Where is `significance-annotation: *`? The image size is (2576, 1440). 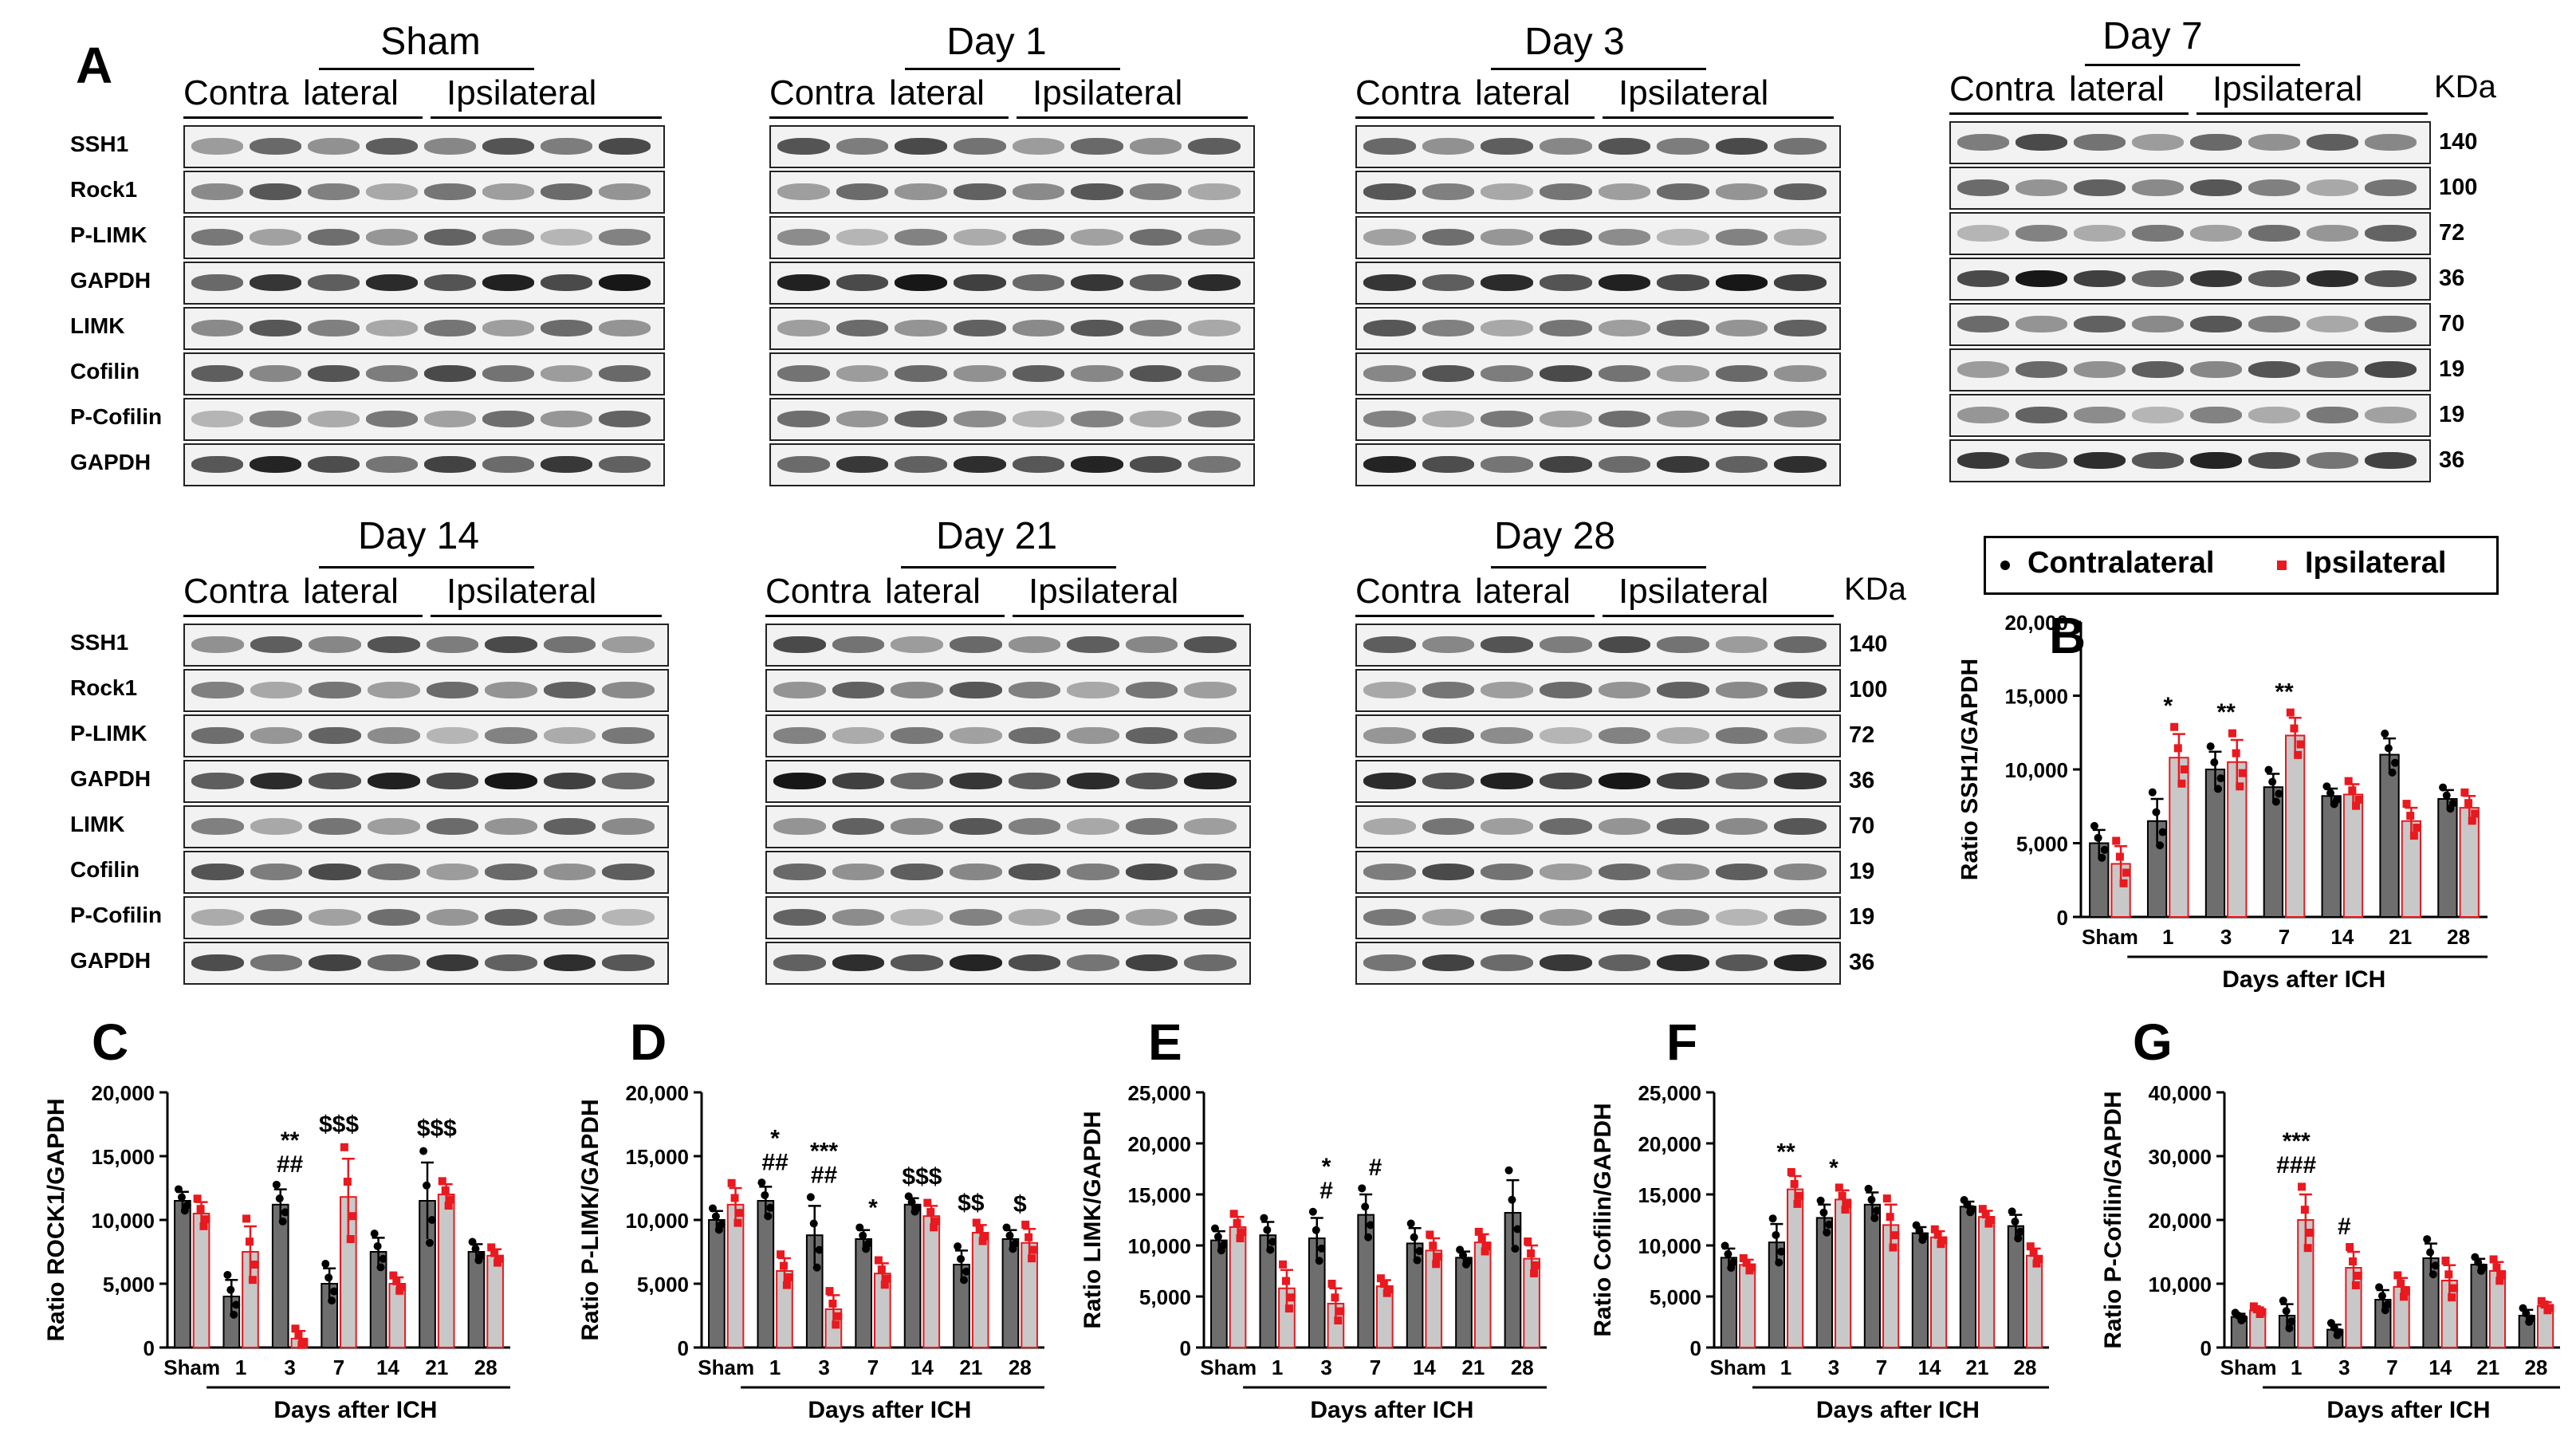 significance-annotation: * is located at coordinates (1326, 1167).